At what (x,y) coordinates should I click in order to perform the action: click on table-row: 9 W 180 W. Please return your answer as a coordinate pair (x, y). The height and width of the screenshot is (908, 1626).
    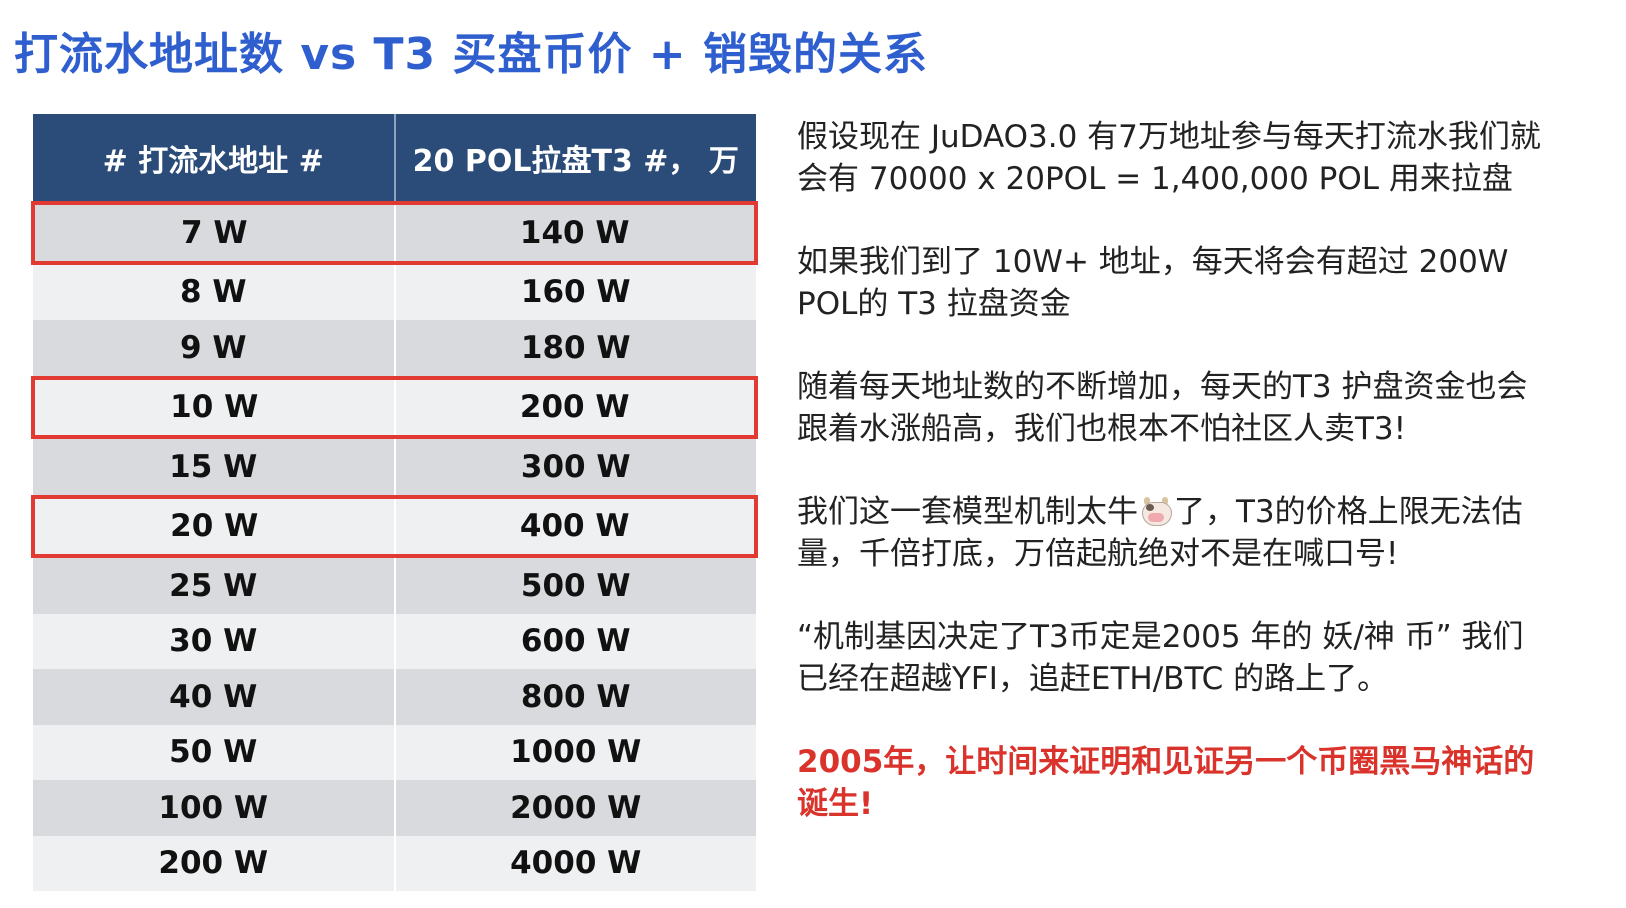
    Looking at the image, I should click on (394, 349).